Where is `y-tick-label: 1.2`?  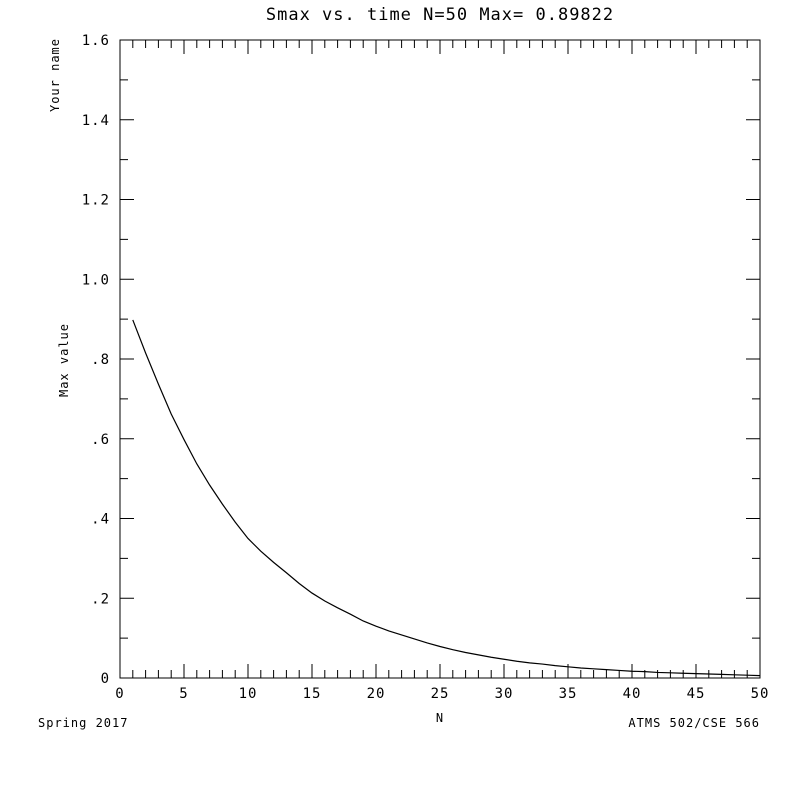
y-tick-label: 1.2 is located at coordinates (96, 201).